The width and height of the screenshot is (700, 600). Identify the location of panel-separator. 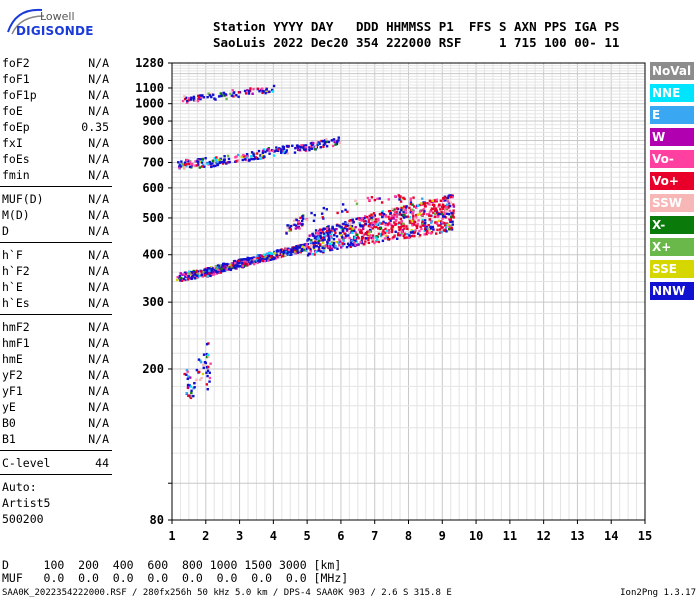
(56, 186).